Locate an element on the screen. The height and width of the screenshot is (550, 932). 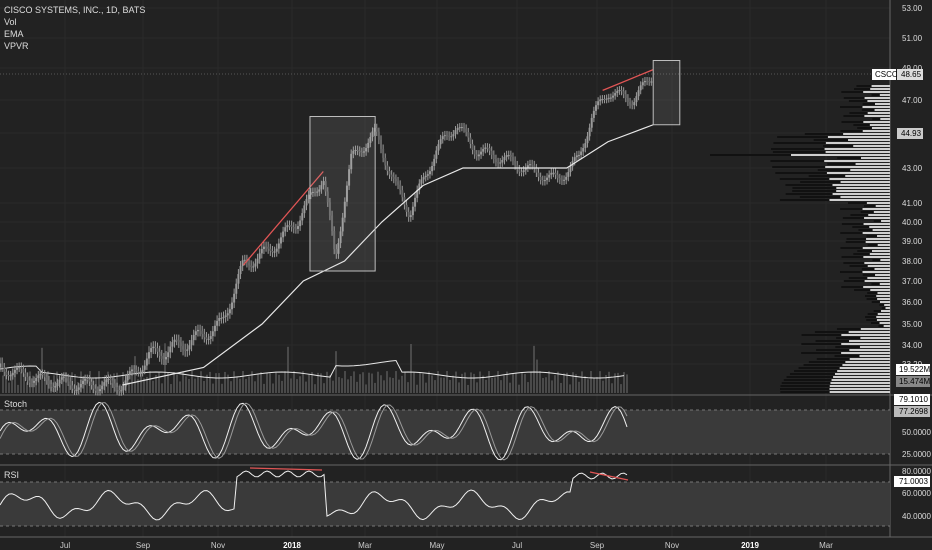
study-vpvr: VPVR is located at coordinates (16, 46).